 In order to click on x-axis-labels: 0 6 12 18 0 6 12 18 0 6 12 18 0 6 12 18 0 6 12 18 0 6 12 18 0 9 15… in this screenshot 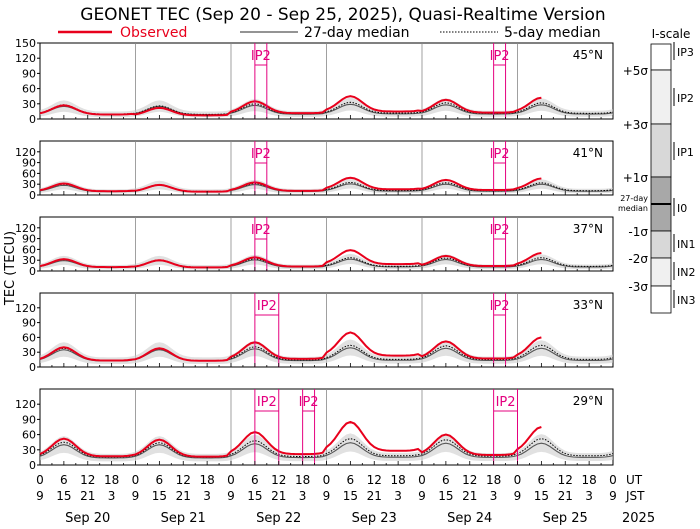, I will do `click(326, 499)`.